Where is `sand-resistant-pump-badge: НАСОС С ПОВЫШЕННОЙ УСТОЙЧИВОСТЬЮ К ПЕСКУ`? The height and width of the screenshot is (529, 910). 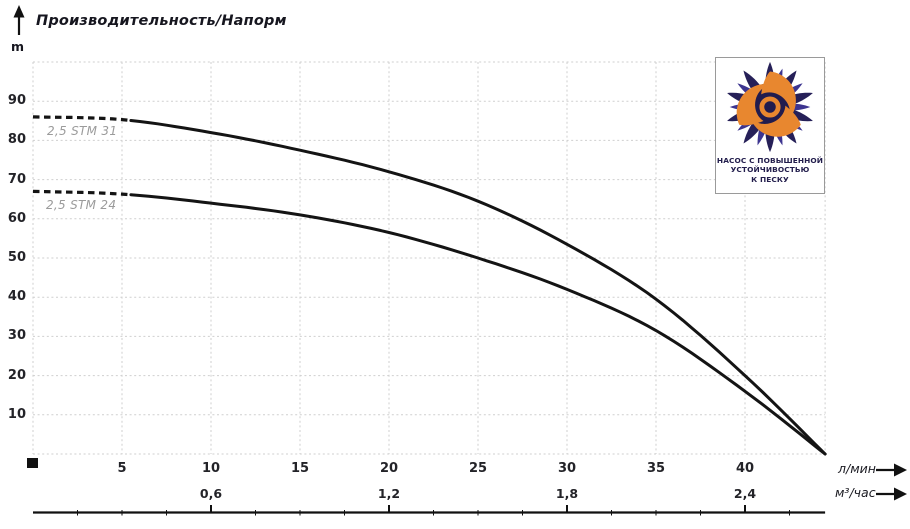
sand-resistant-pump-badge: НАСОС С ПОВЫШЕННОЙ УСТОЙЧИВОСТЬЮ К ПЕСКУ is located at coordinates (770, 125).